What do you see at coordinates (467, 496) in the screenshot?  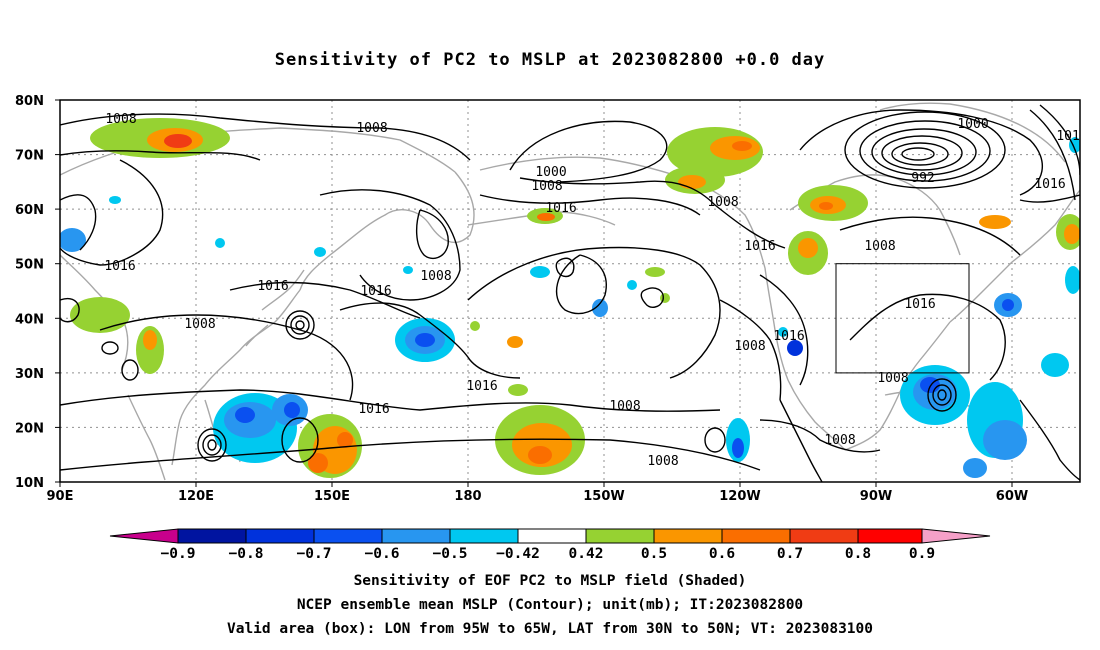 I see `lon-tick-label: 180` at bounding box center [467, 496].